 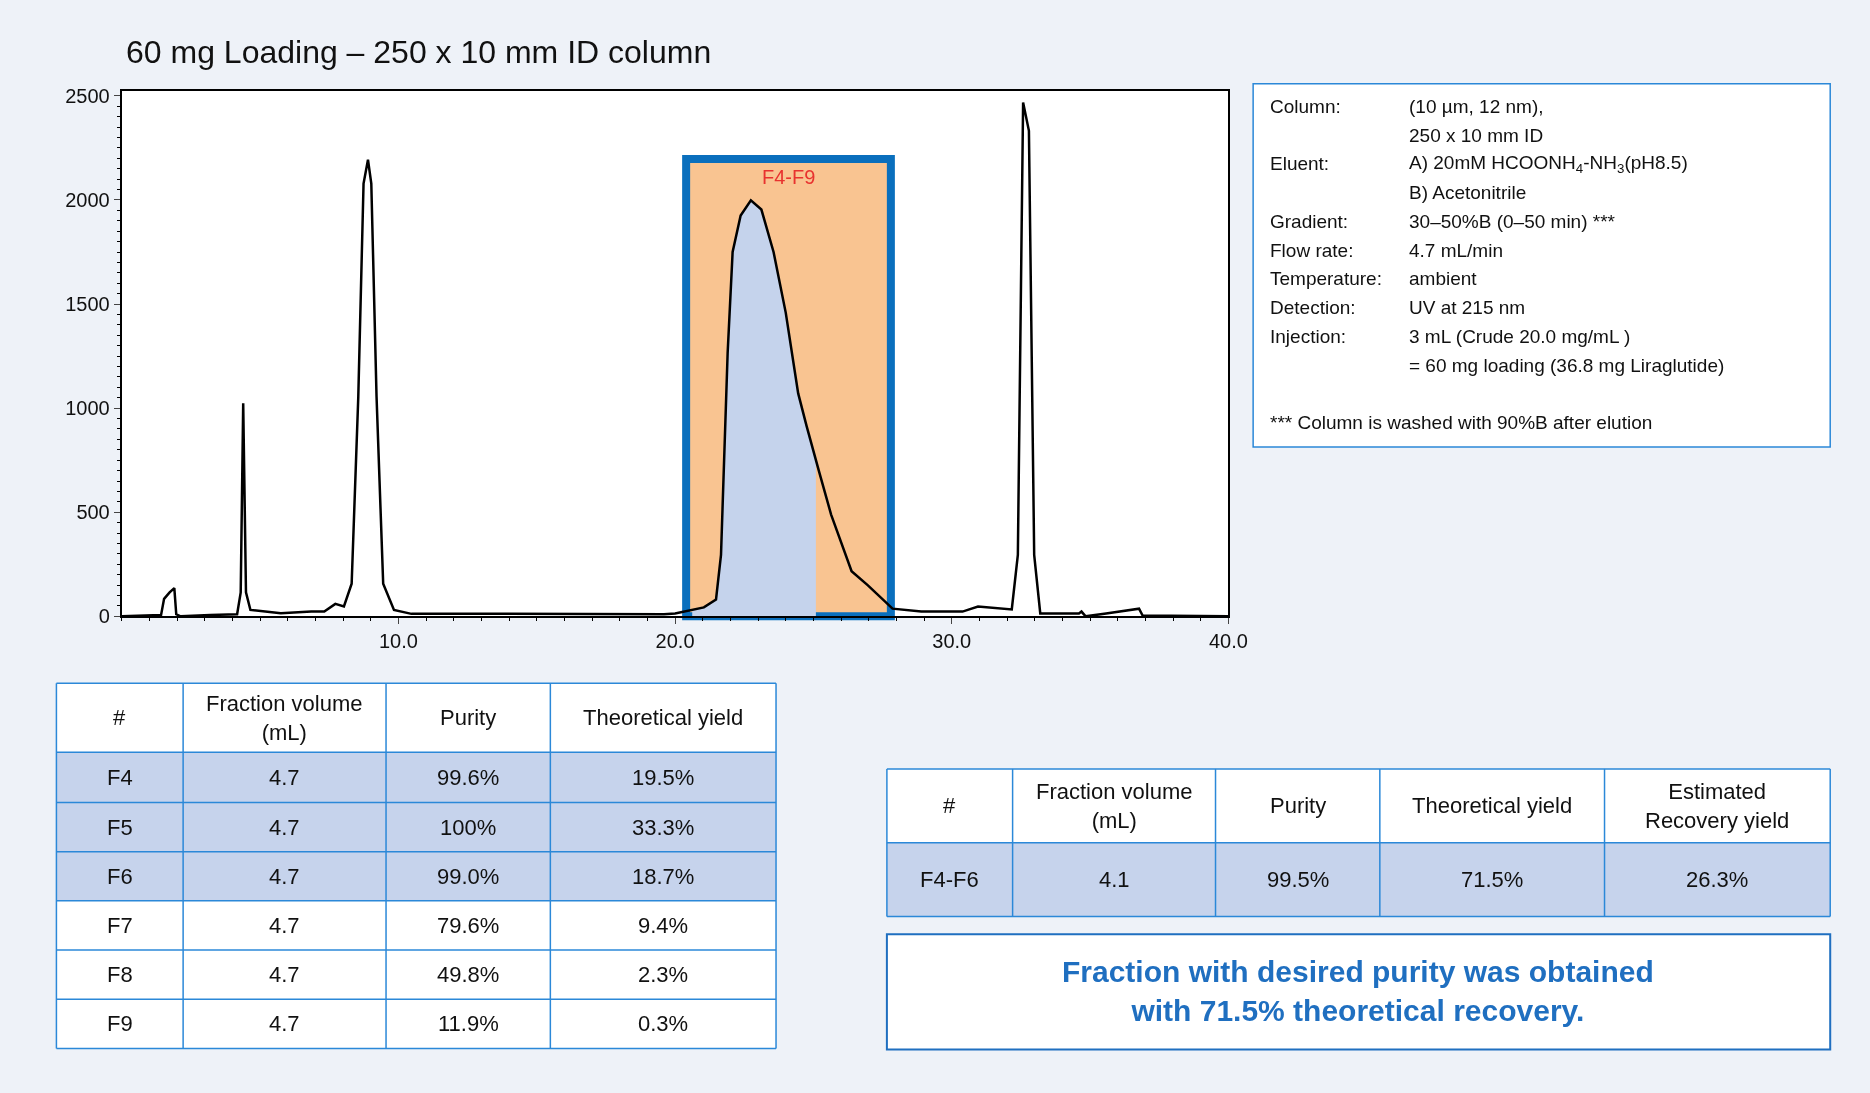 What do you see at coordinates (1567, 365) in the screenshot?
I see `text: = 60 mg loading (36.8 mg Liraglutide)` at bounding box center [1567, 365].